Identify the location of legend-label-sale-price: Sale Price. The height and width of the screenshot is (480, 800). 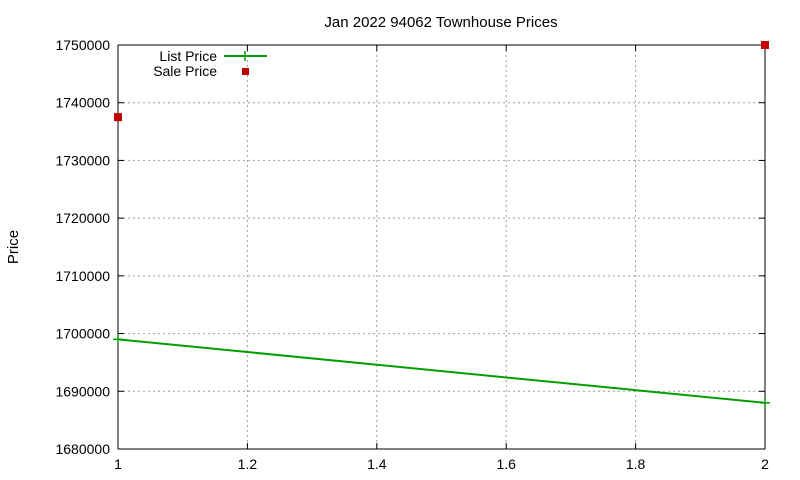
(185, 71).